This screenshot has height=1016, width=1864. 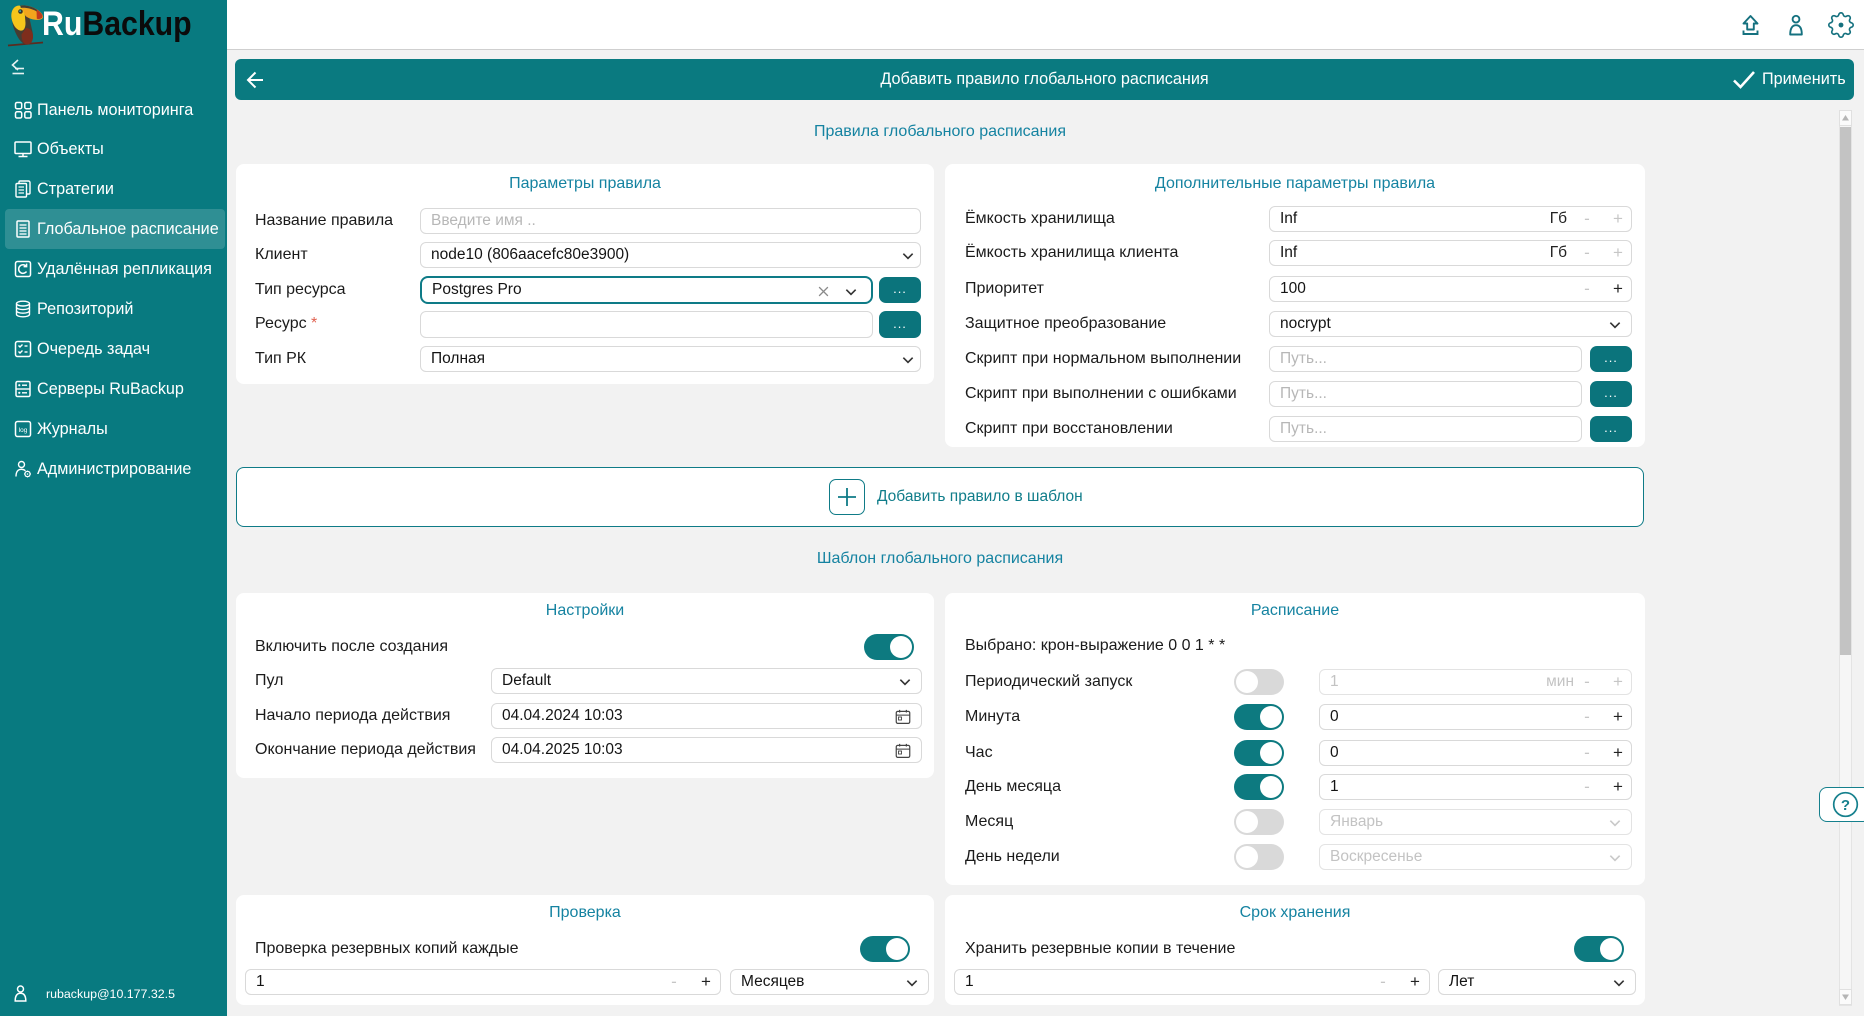 I want to click on svg-text: log, so click(x=23, y=430).